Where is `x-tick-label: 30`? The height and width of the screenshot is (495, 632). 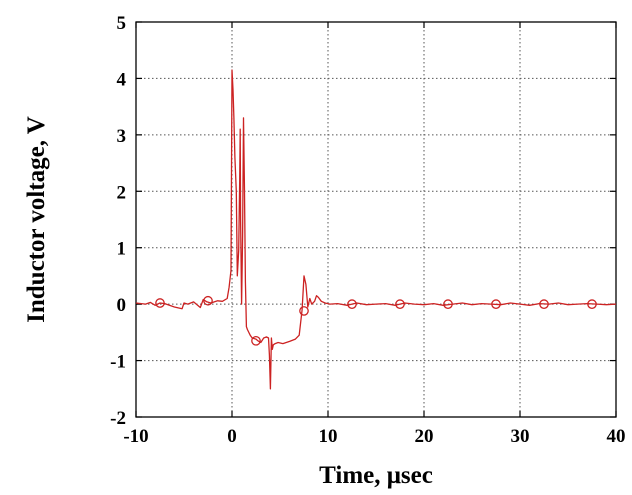
x-tick-label: 30 is located at coordinates (520, 436).